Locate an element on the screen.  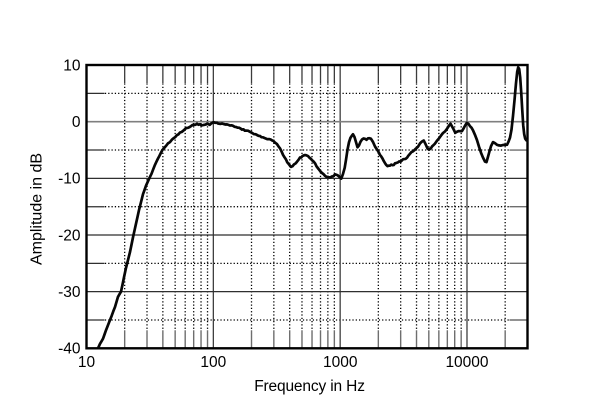
svg-text: Amplitude in dB is located at coordinates (37, 209).